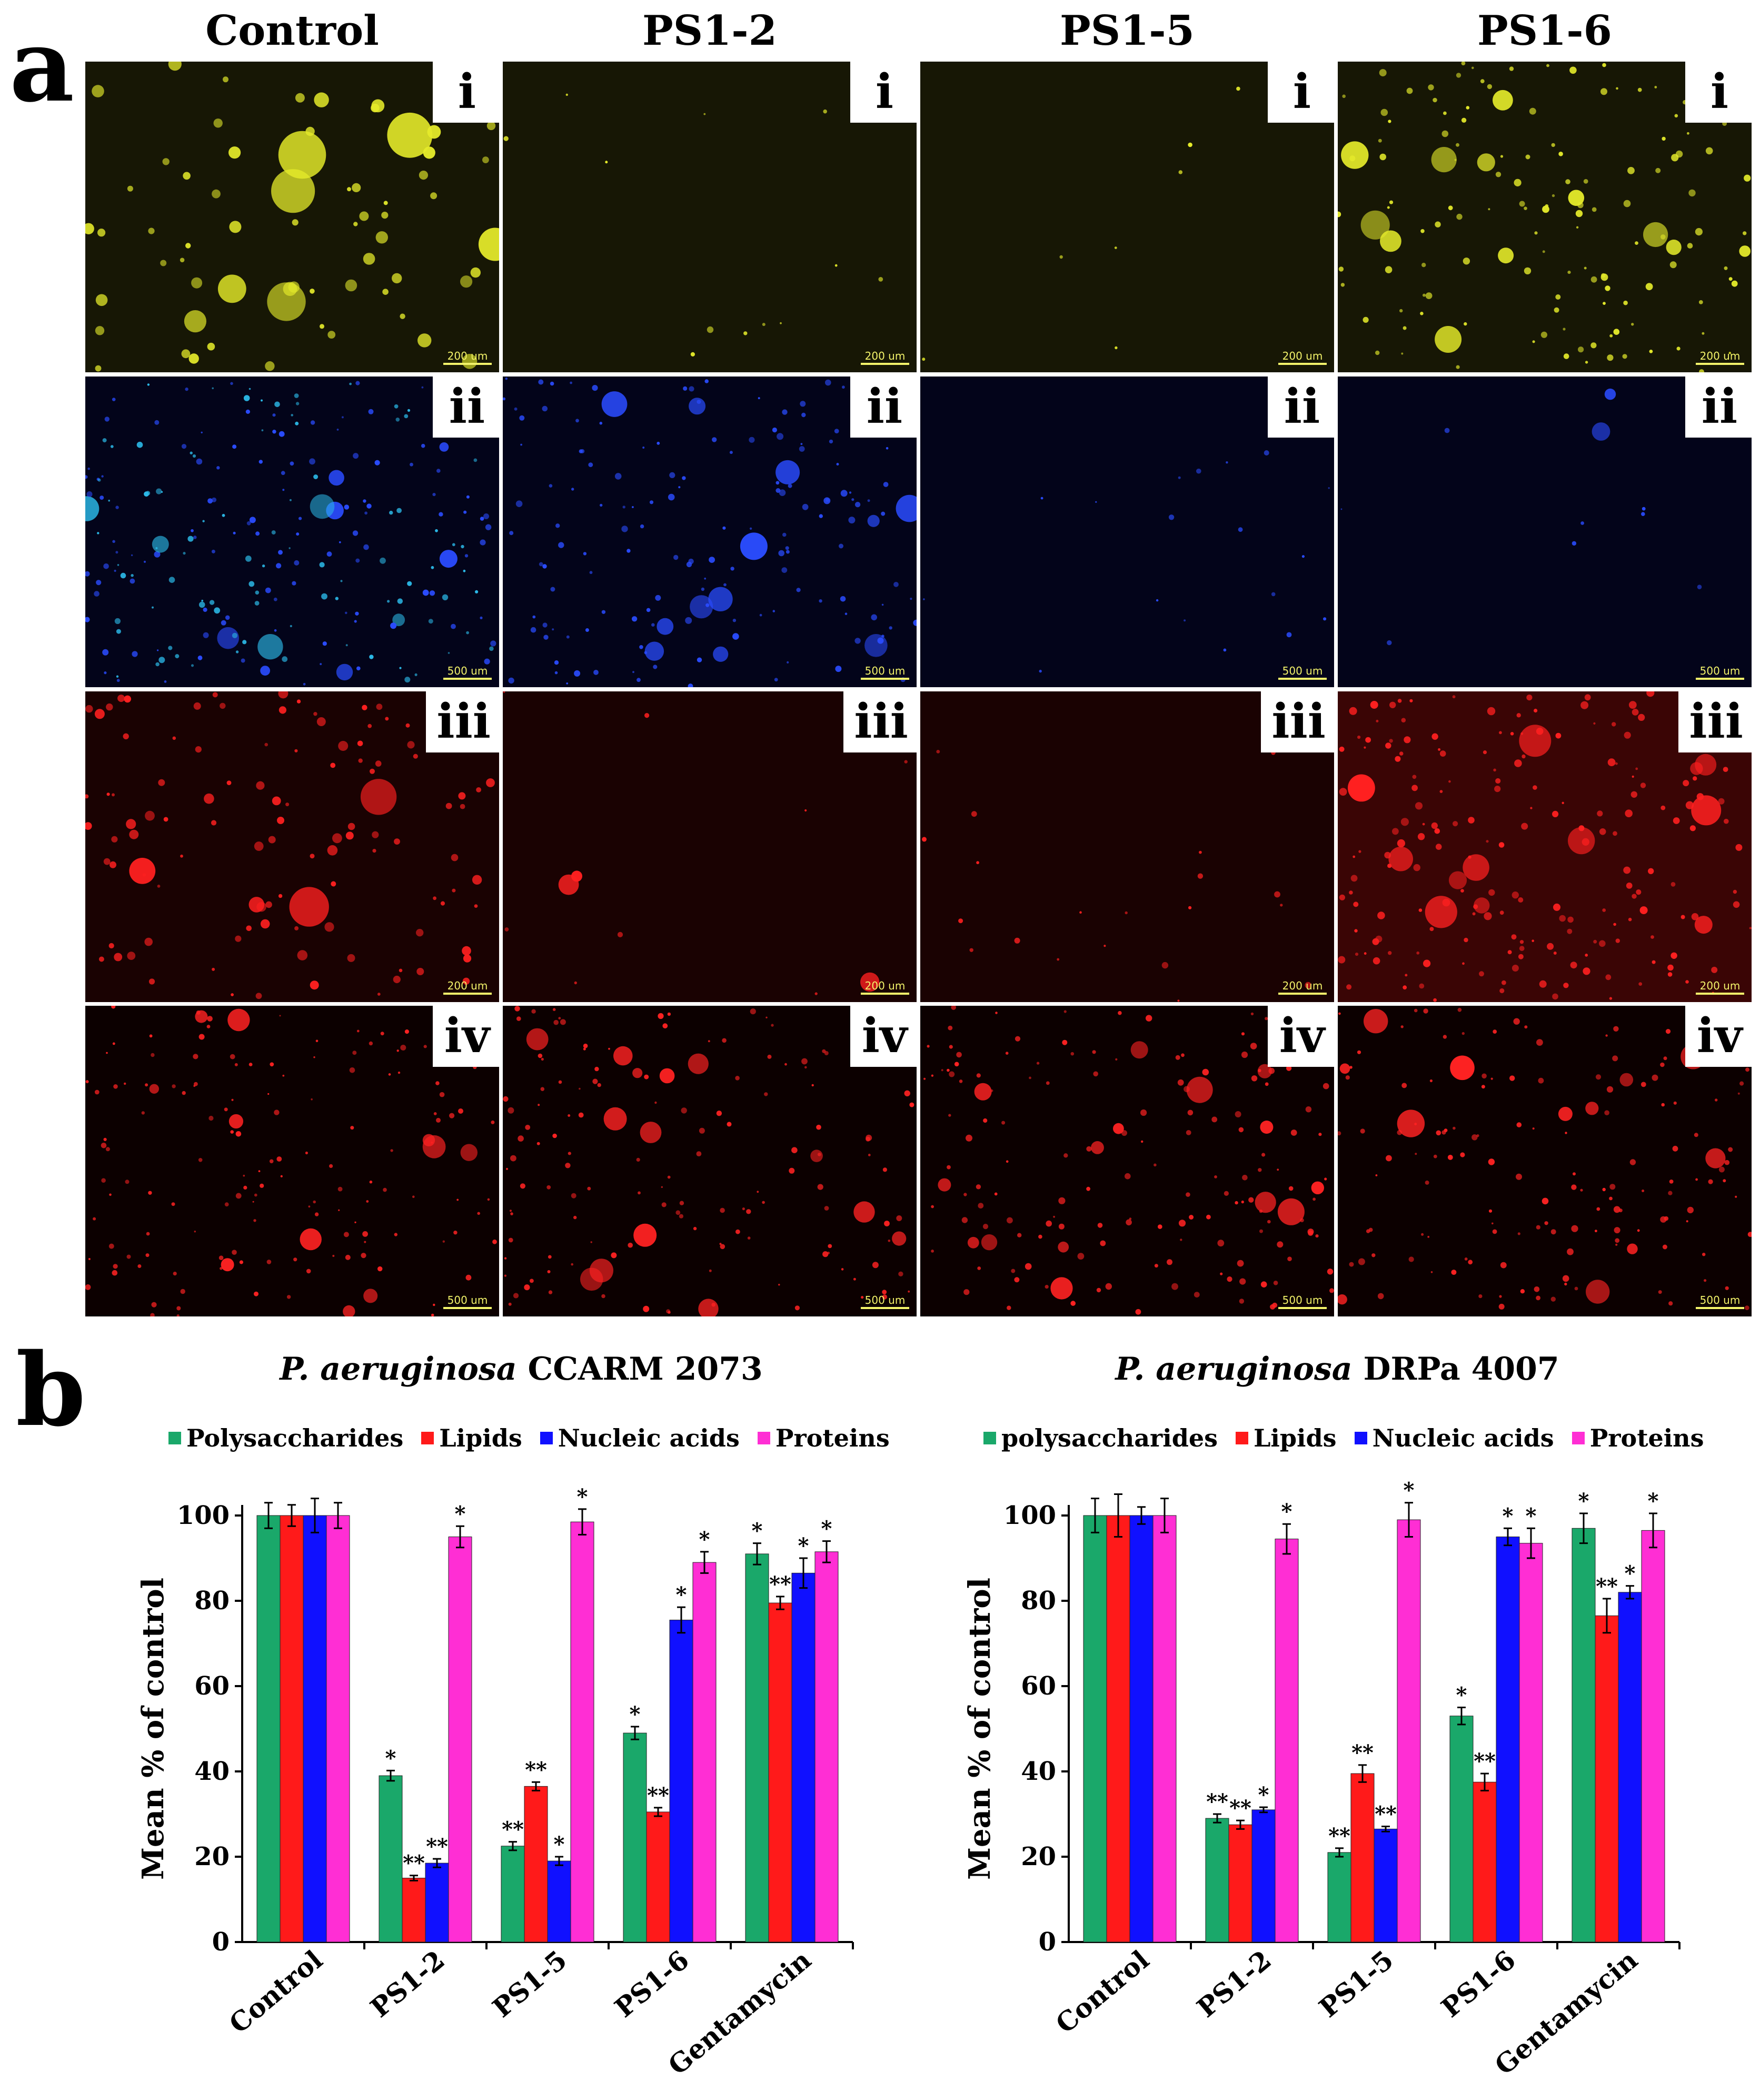 This screenshot has height=2100, width=1760. Describe the element at coordinates (1720, 671) in the screenshot. I see `scale-bar-label: 500 um` at that location.